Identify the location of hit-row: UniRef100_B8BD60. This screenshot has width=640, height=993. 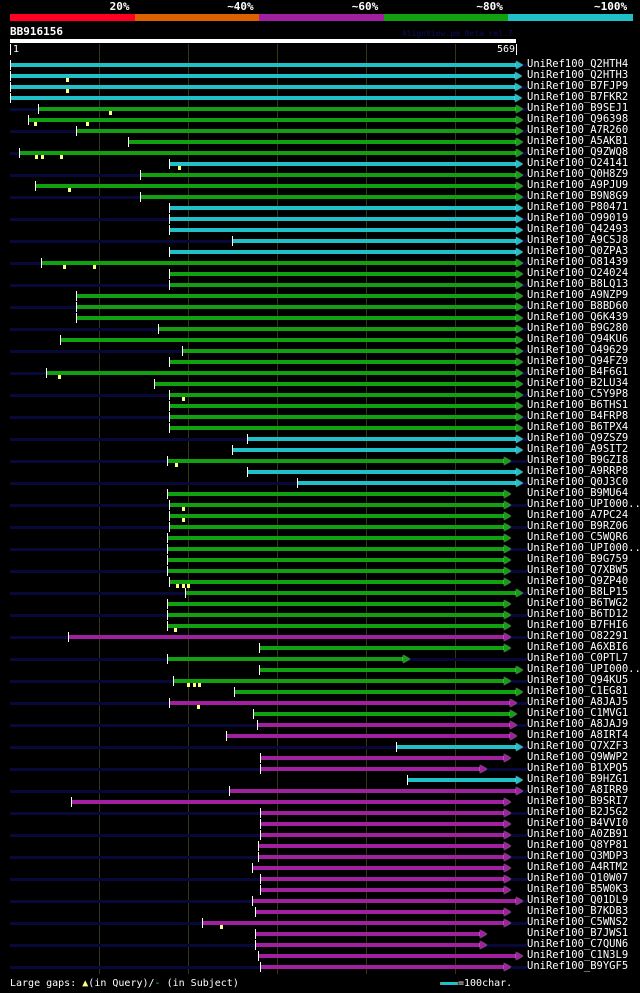
(320, 306).